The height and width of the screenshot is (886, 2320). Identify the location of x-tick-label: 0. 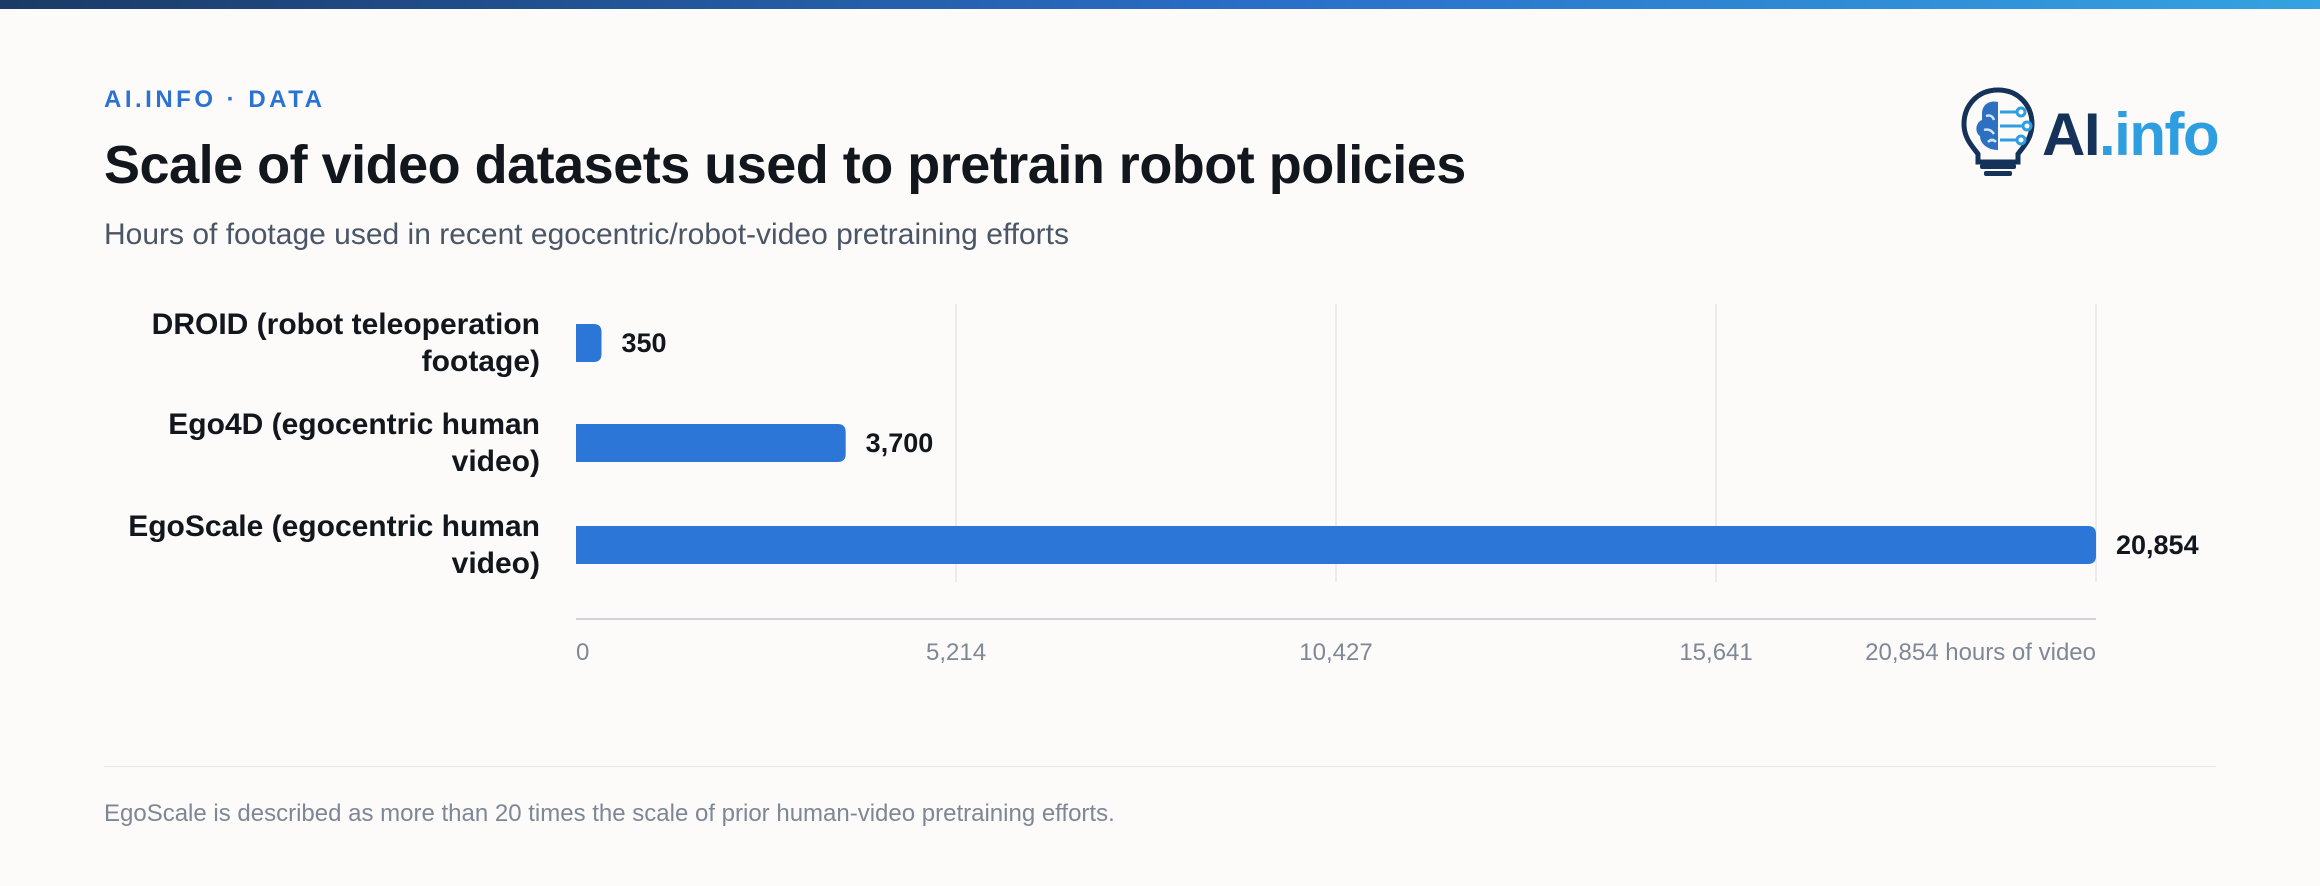
(582, 652).